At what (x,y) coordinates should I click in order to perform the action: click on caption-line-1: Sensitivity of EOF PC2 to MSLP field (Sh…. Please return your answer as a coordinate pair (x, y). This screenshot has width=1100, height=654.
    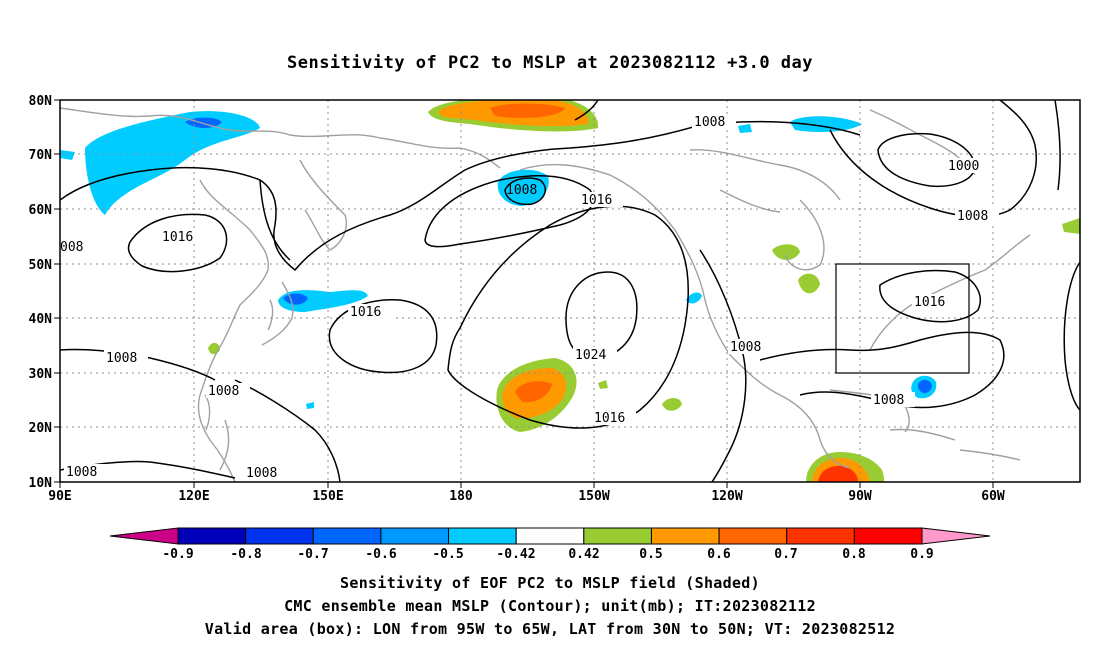
    Looking at the image, I should click on (550, 583).